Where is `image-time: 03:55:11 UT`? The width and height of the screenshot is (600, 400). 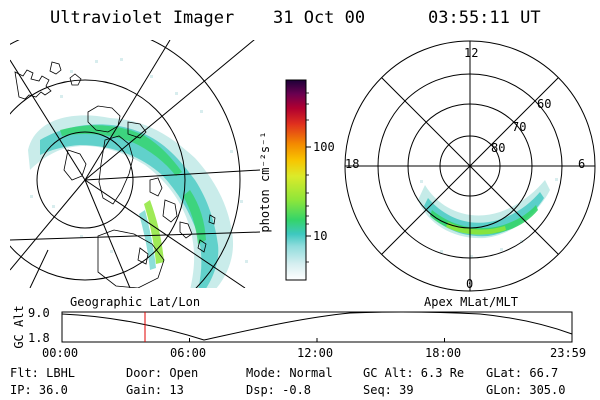
image-time: 03:55:11 UT is located at coordinates (484, 18).